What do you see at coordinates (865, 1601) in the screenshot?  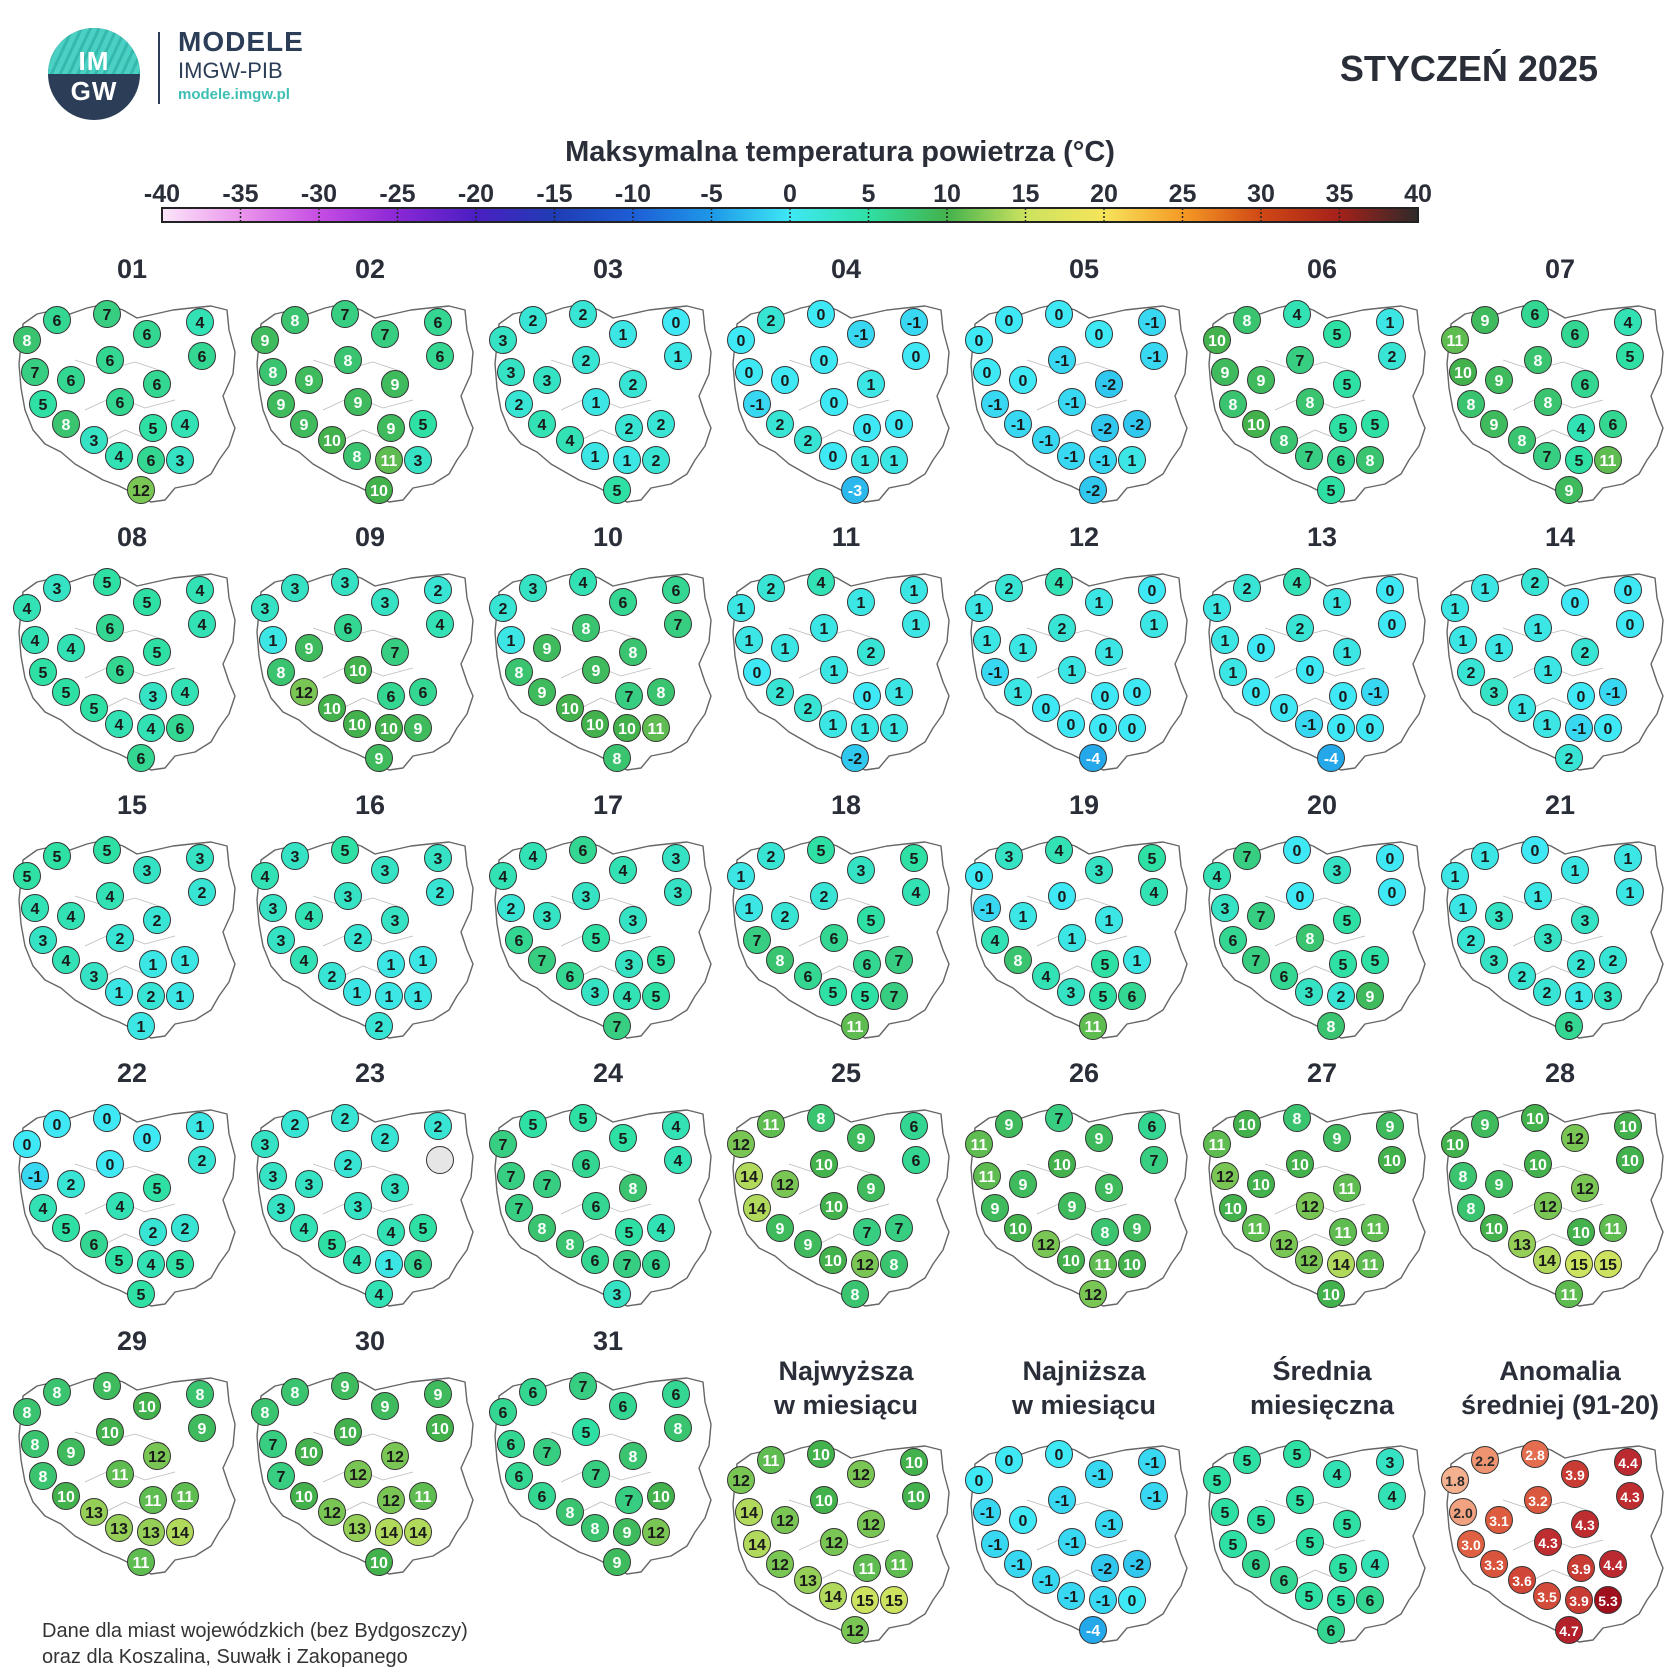 I see `station-value: 15` at bounding box center [865, 1601].